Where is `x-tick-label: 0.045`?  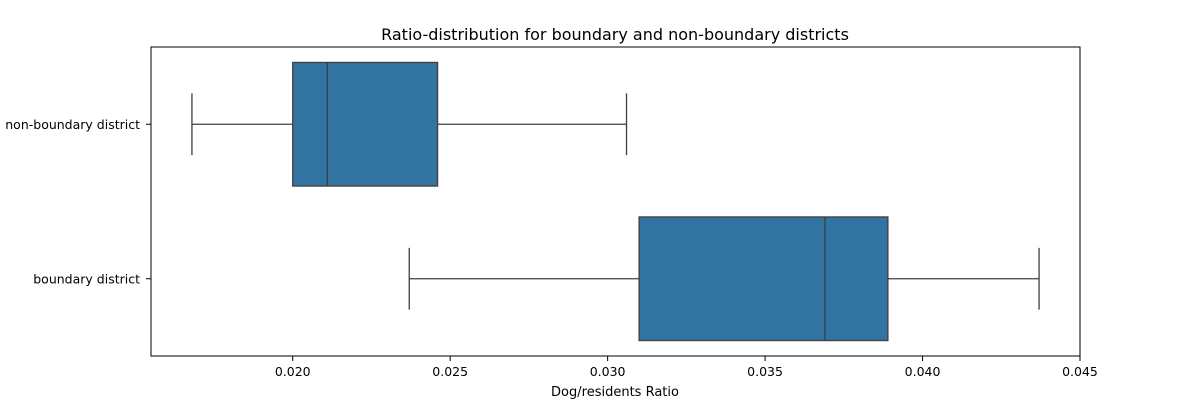
x-tick-label: 0.045 is located at coordinates (1080, 371).